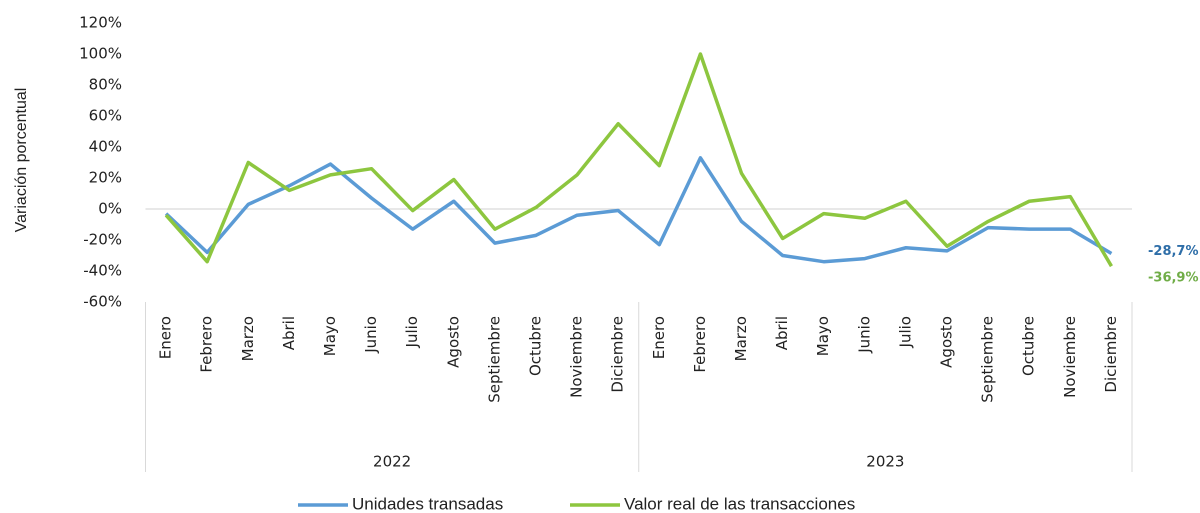  What do you see at coordinates (392, 462) in the screenshot?
I see `group-label: 2022` at bounding box center [392, 462].